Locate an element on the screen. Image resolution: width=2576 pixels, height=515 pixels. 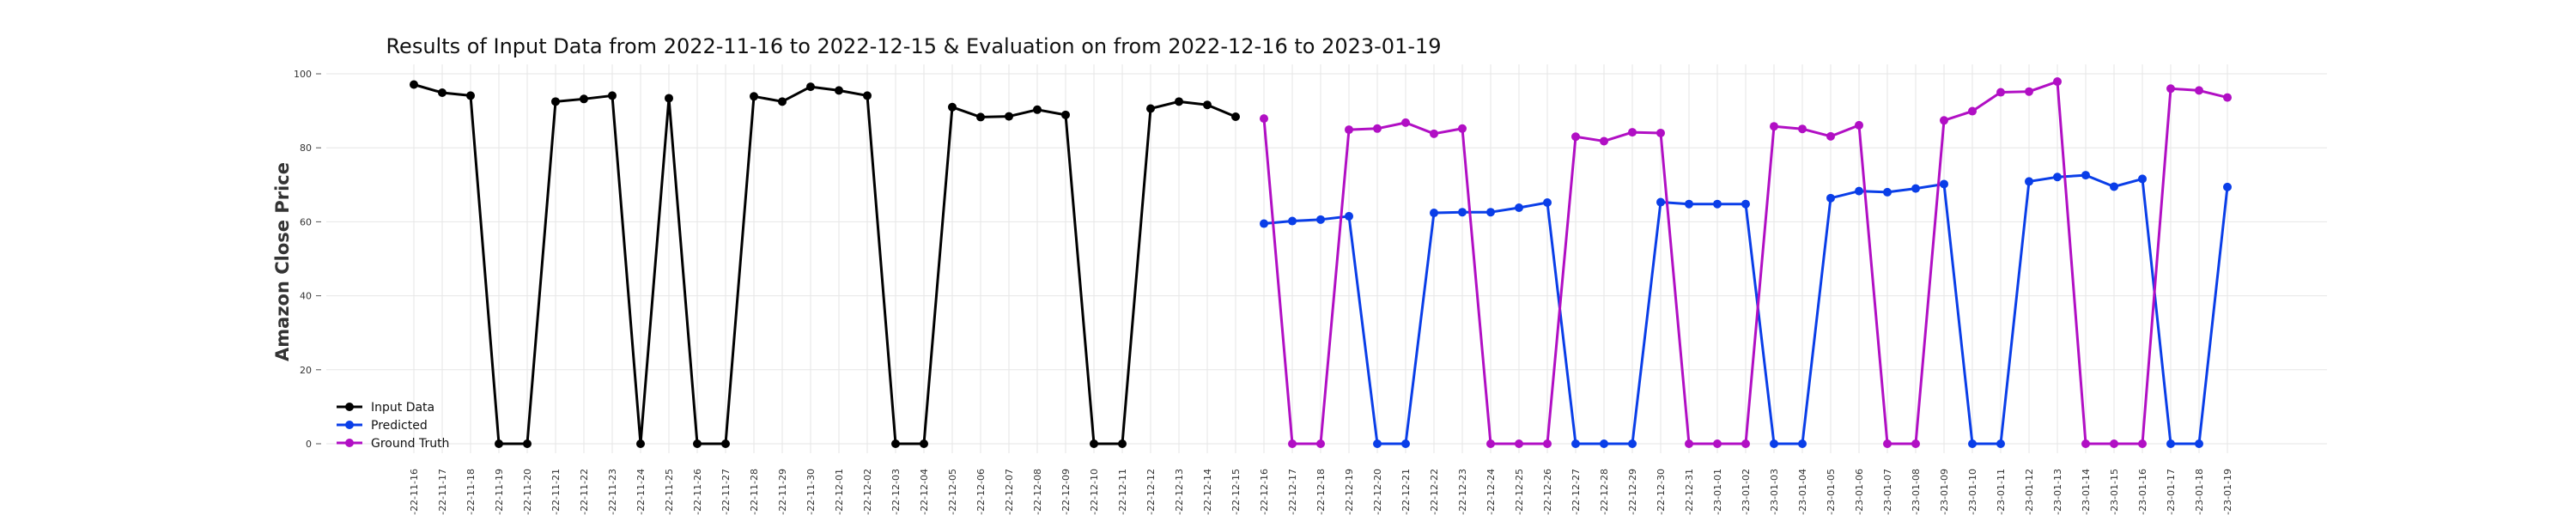
x-tick-label: -22-11-18 is located at coordinates (471, 492).